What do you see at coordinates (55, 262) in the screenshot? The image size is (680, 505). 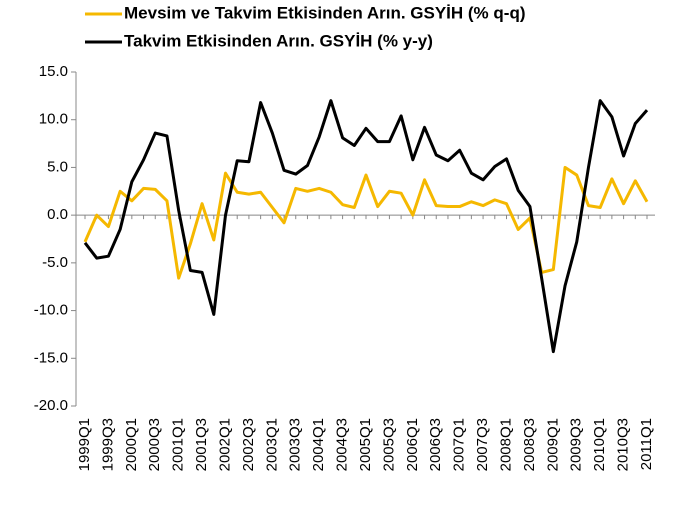 I see `y-tick-label: -5.0` at bounding box center [55, 262].